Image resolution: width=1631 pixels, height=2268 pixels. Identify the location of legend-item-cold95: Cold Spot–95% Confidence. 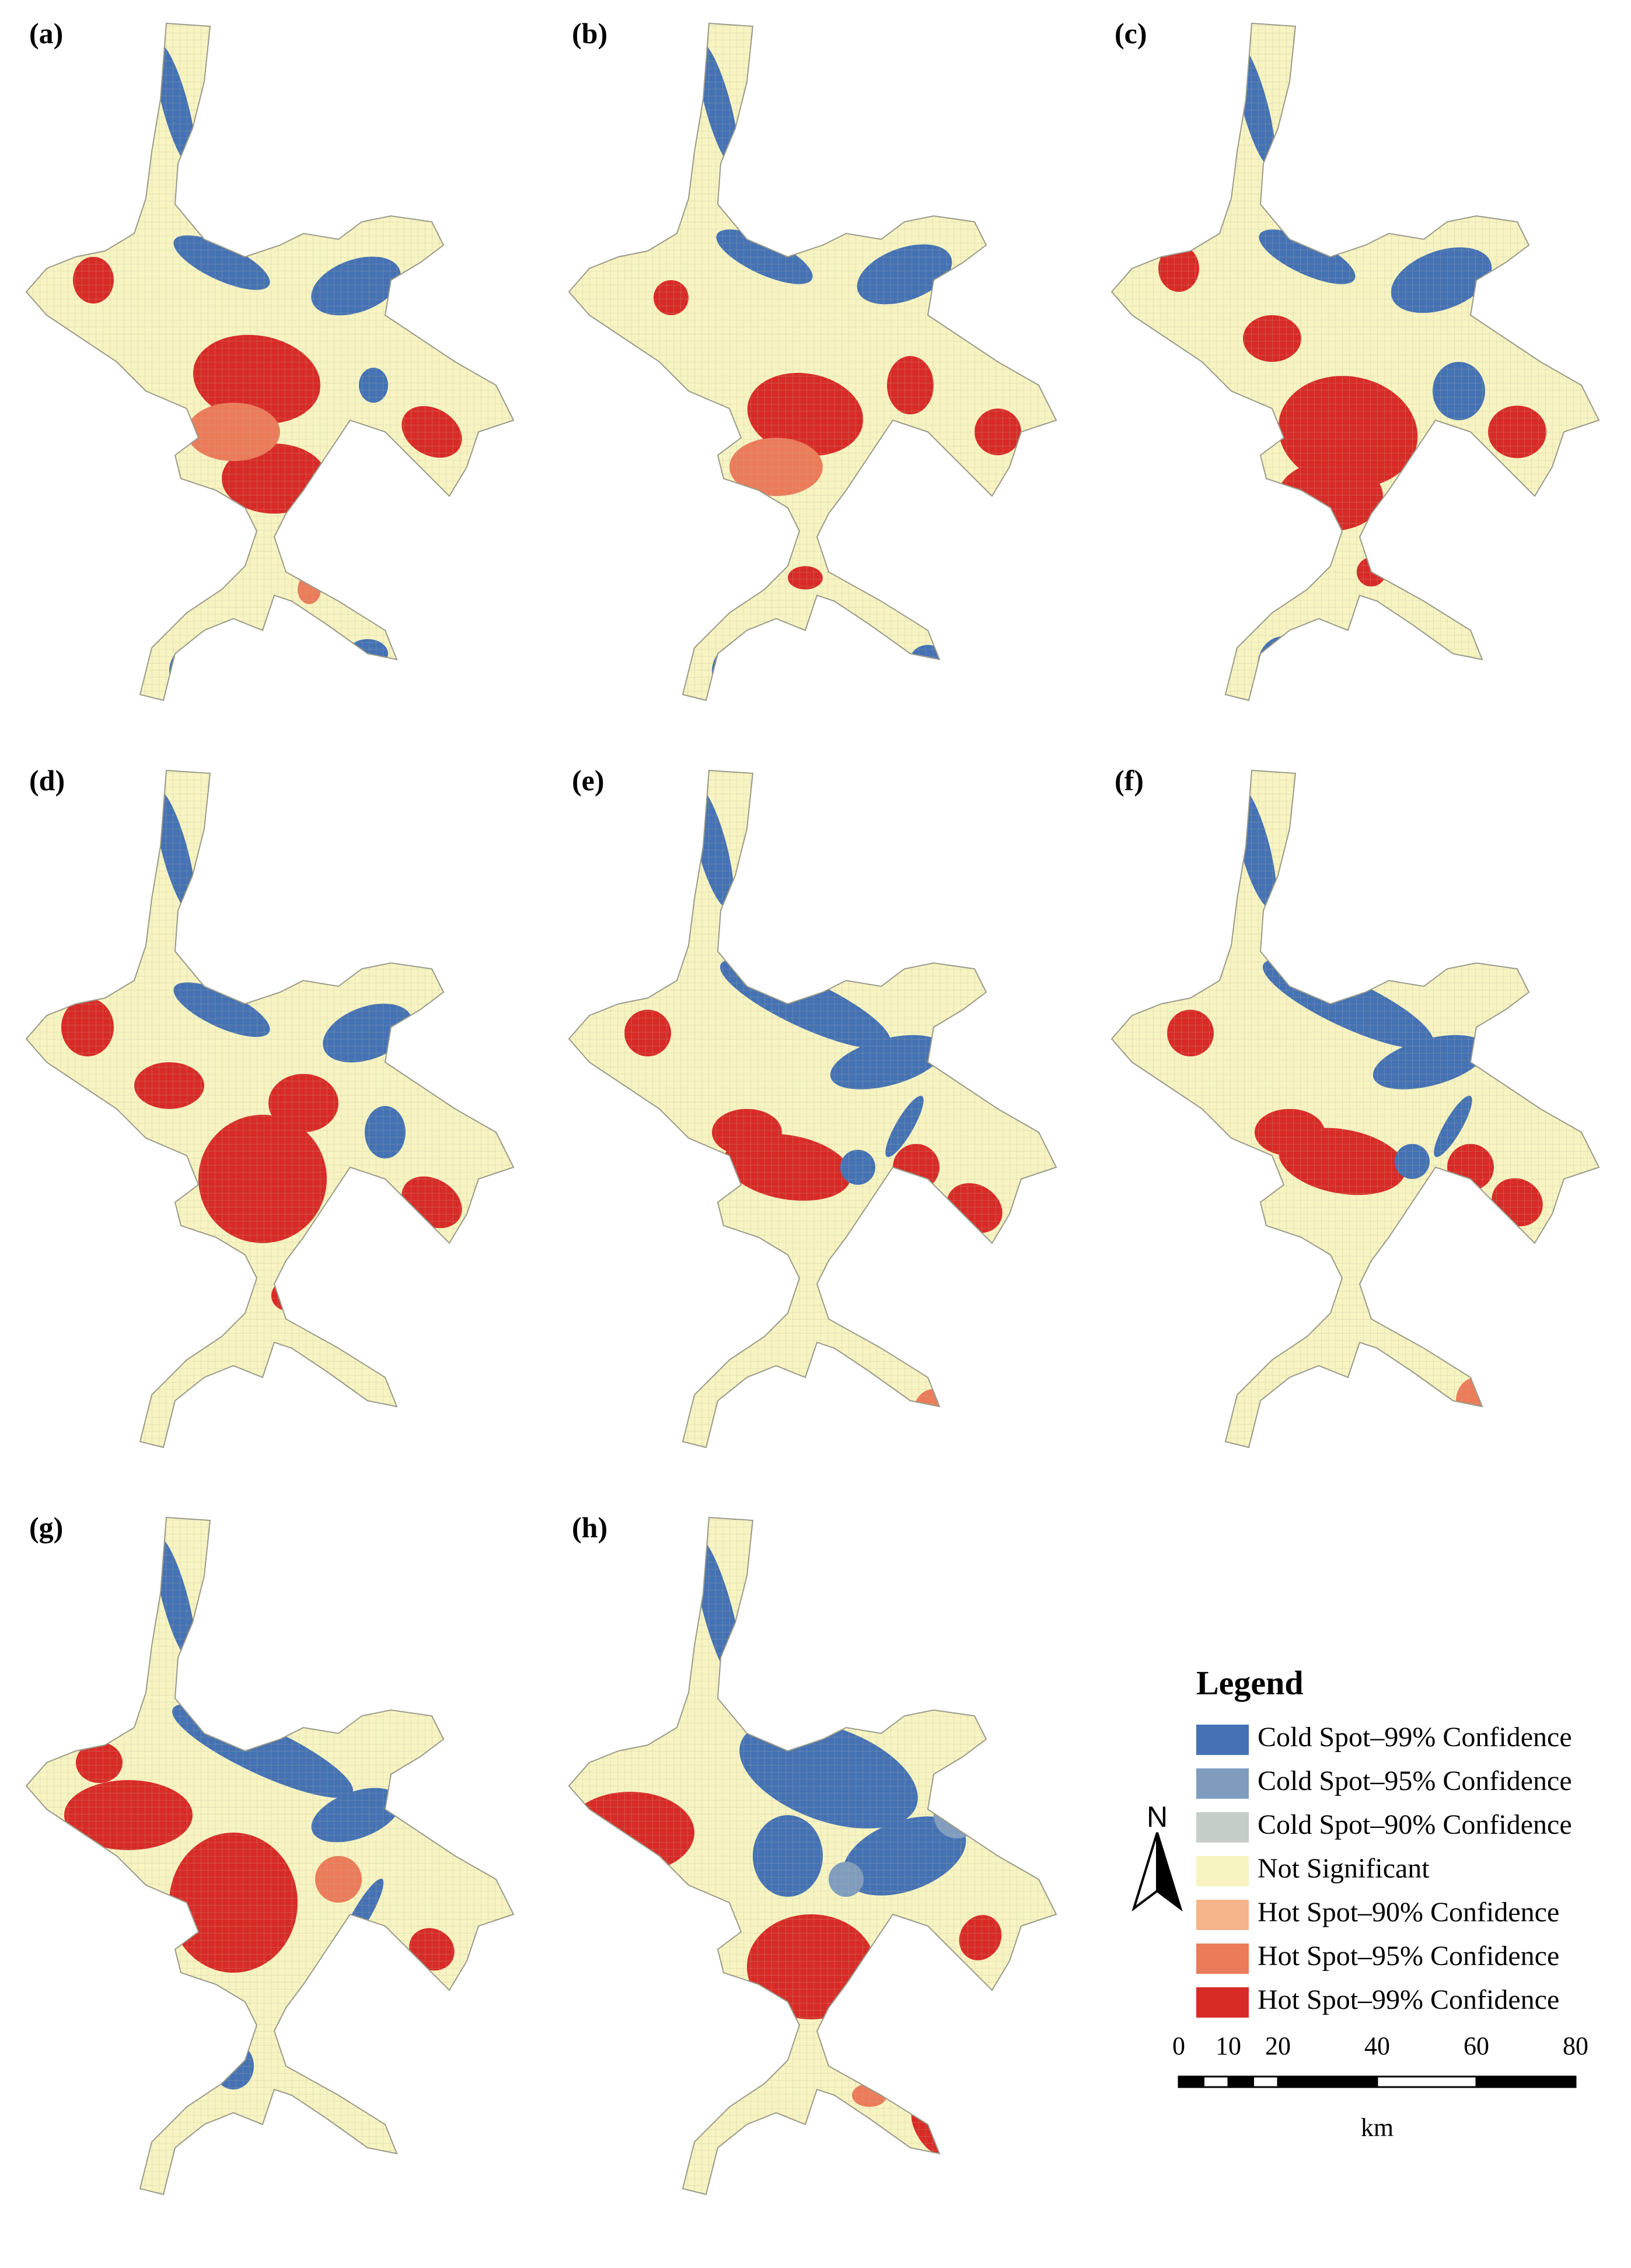
(1412, 1783).